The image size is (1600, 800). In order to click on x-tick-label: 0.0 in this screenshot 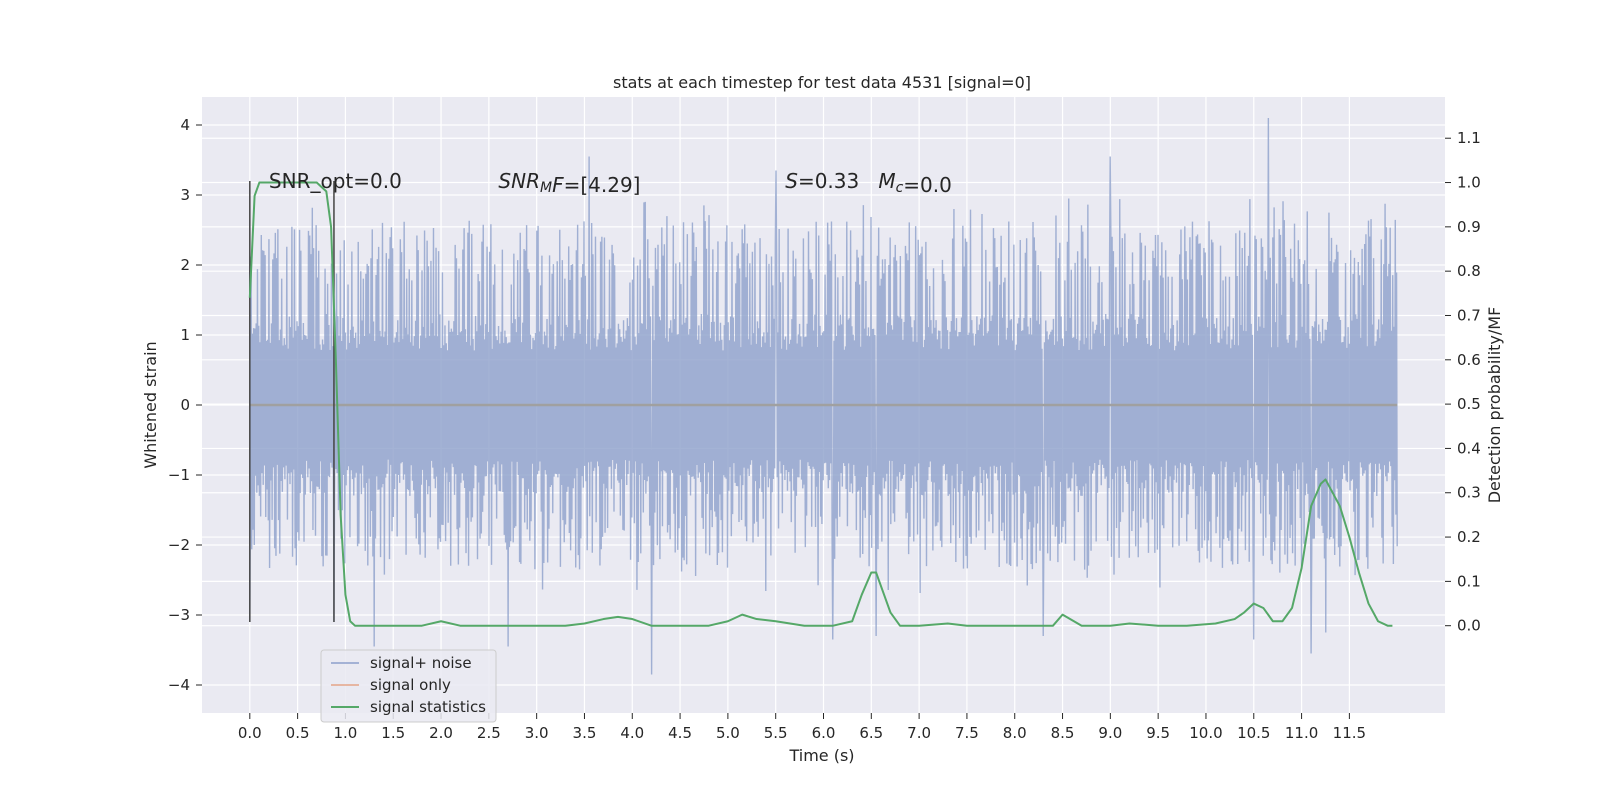, I will do `click(250, 733)`.